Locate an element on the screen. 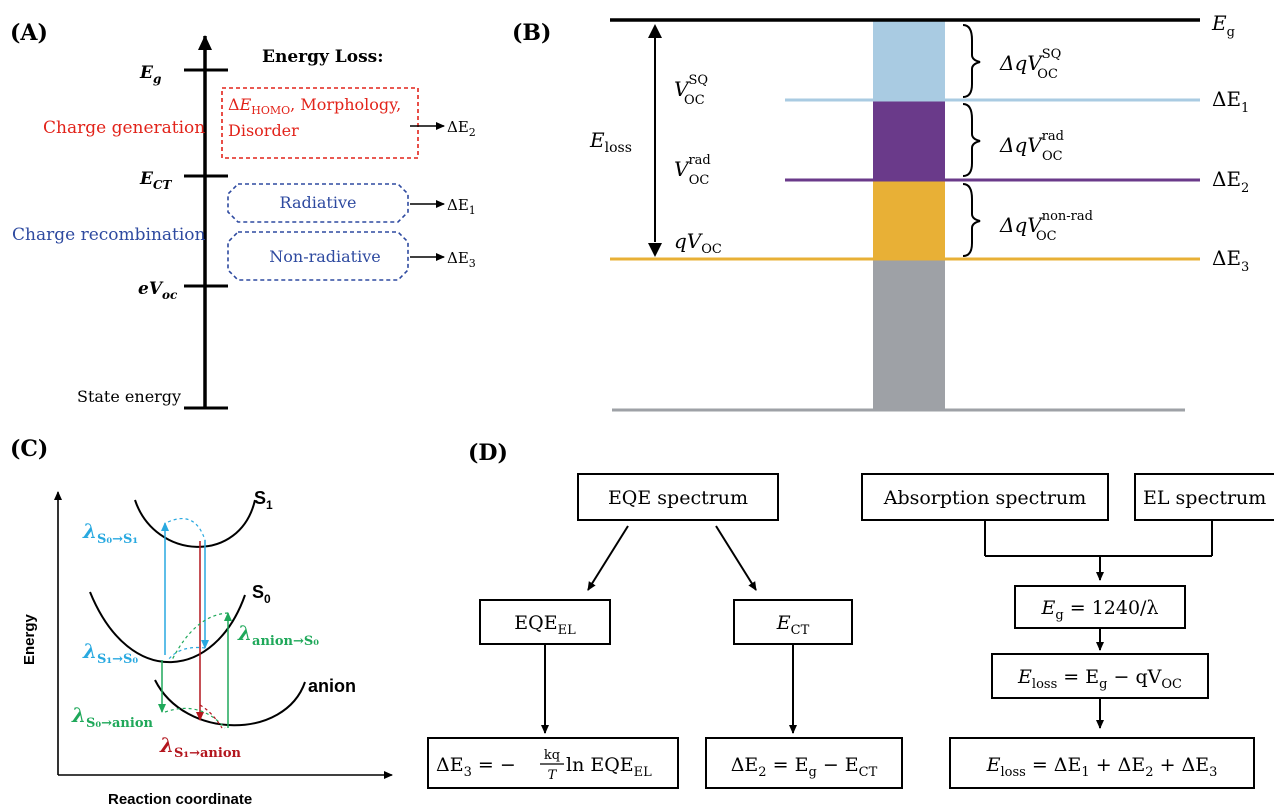 The image size is (1274, 808). box-ect is located at coordinates (793, 622).